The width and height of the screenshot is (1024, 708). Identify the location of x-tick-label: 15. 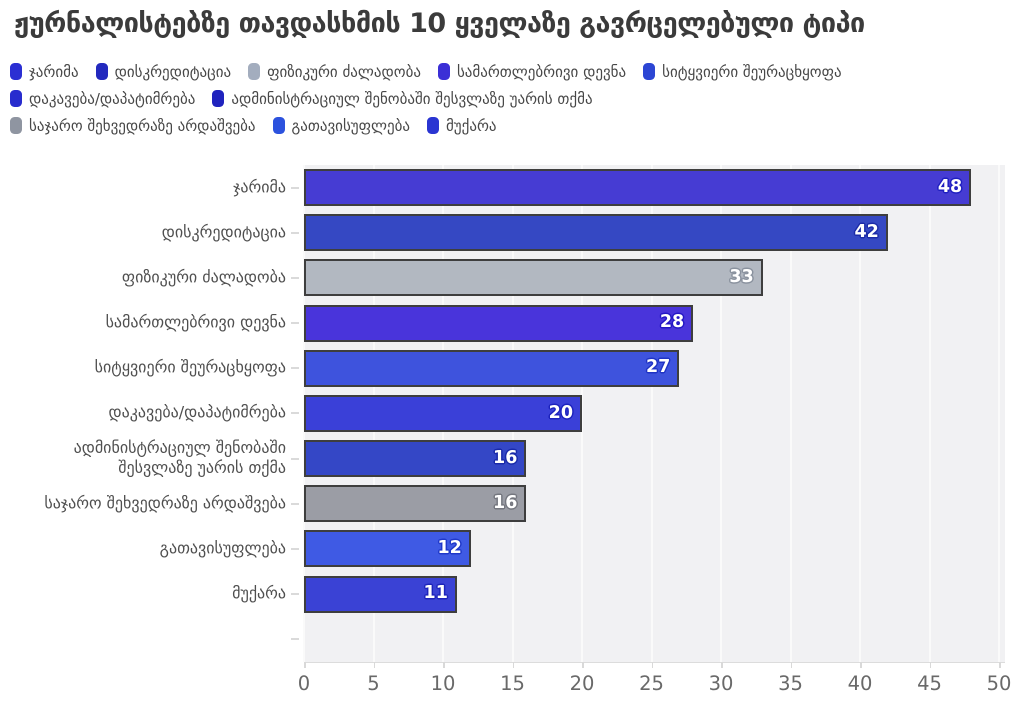
(512, 683).